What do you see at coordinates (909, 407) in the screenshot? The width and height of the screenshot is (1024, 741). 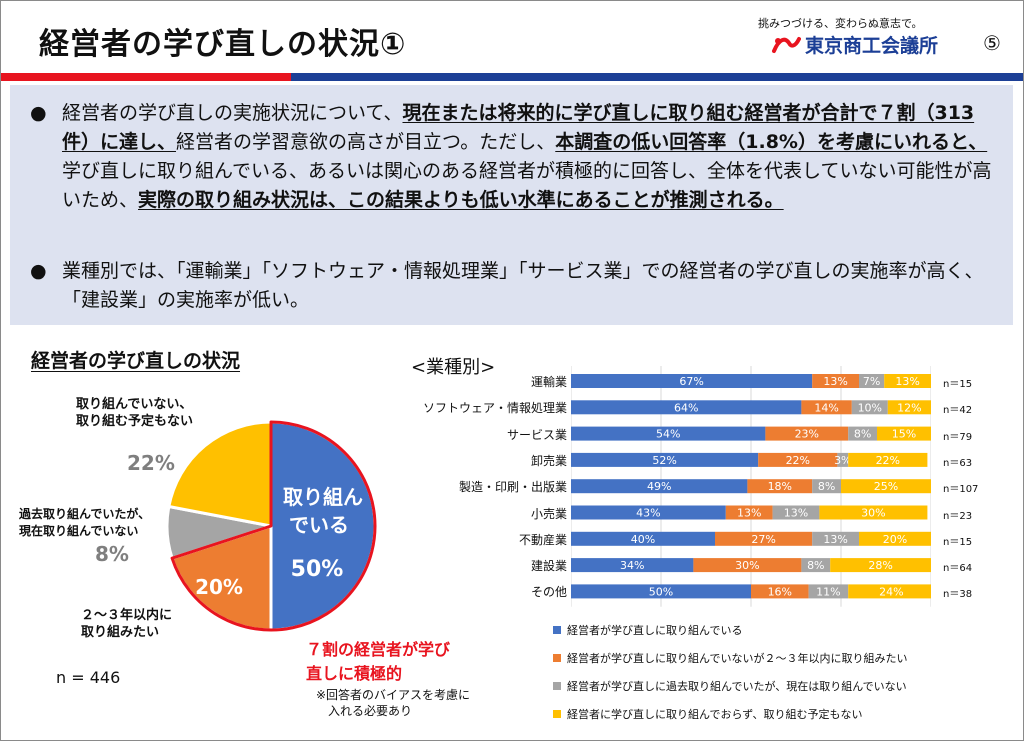 I see `bar-data-label: 12%` at bounding box center [909, 407].